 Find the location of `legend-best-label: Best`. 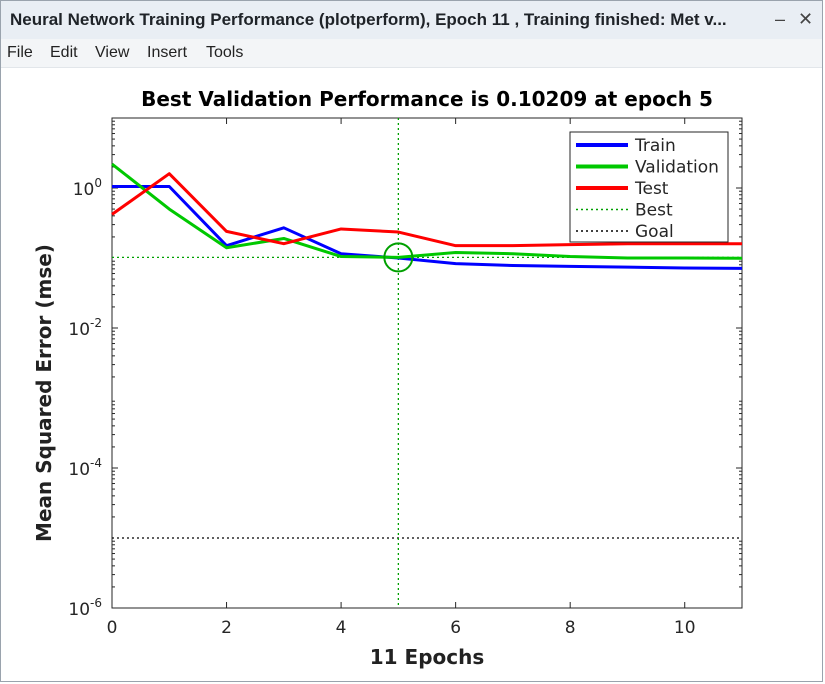

legend-best-label: Best is located at coordinates (654, 211).